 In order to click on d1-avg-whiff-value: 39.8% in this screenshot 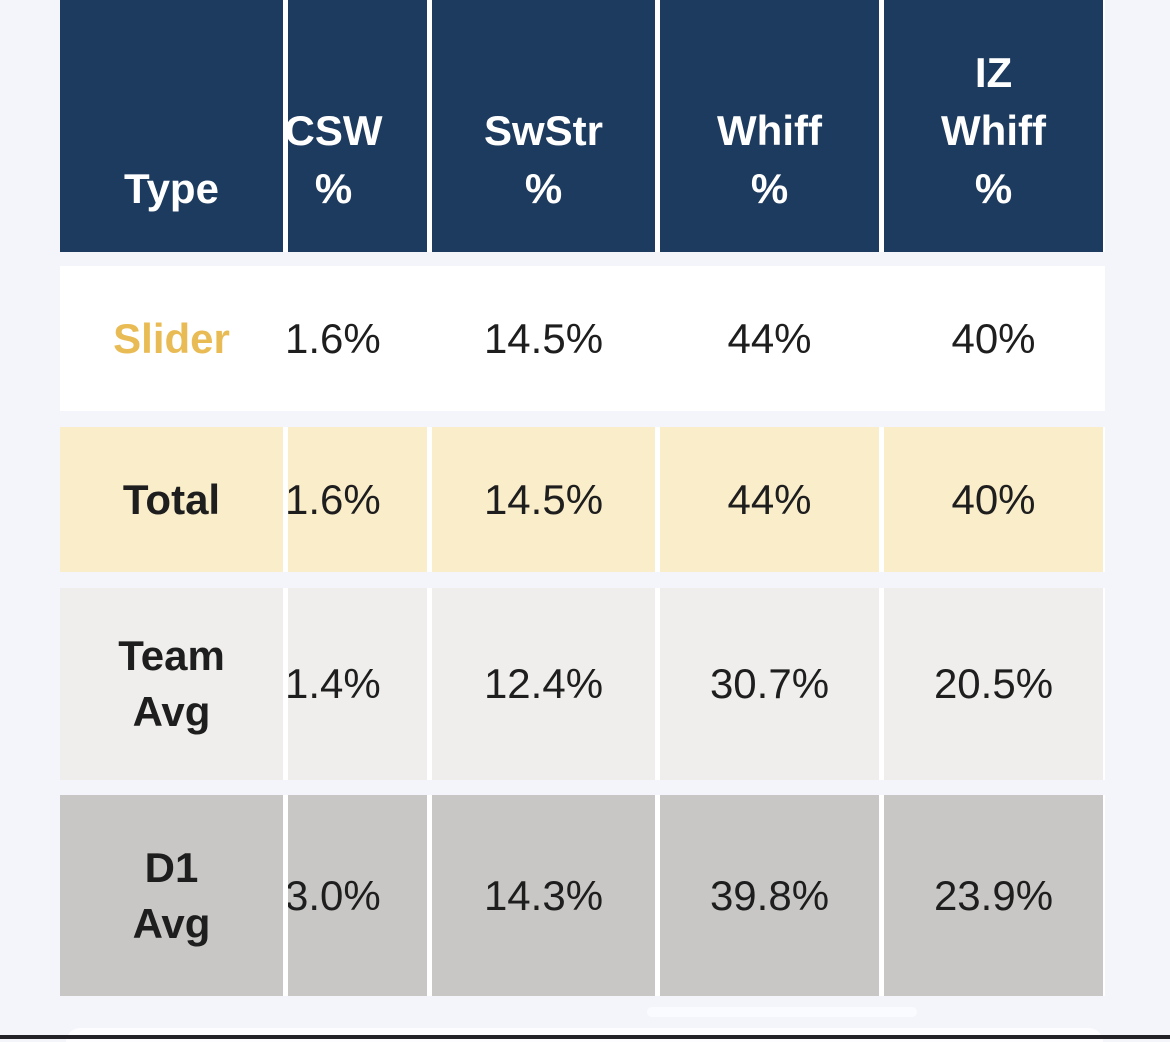, I will do `click(769, 895)`.